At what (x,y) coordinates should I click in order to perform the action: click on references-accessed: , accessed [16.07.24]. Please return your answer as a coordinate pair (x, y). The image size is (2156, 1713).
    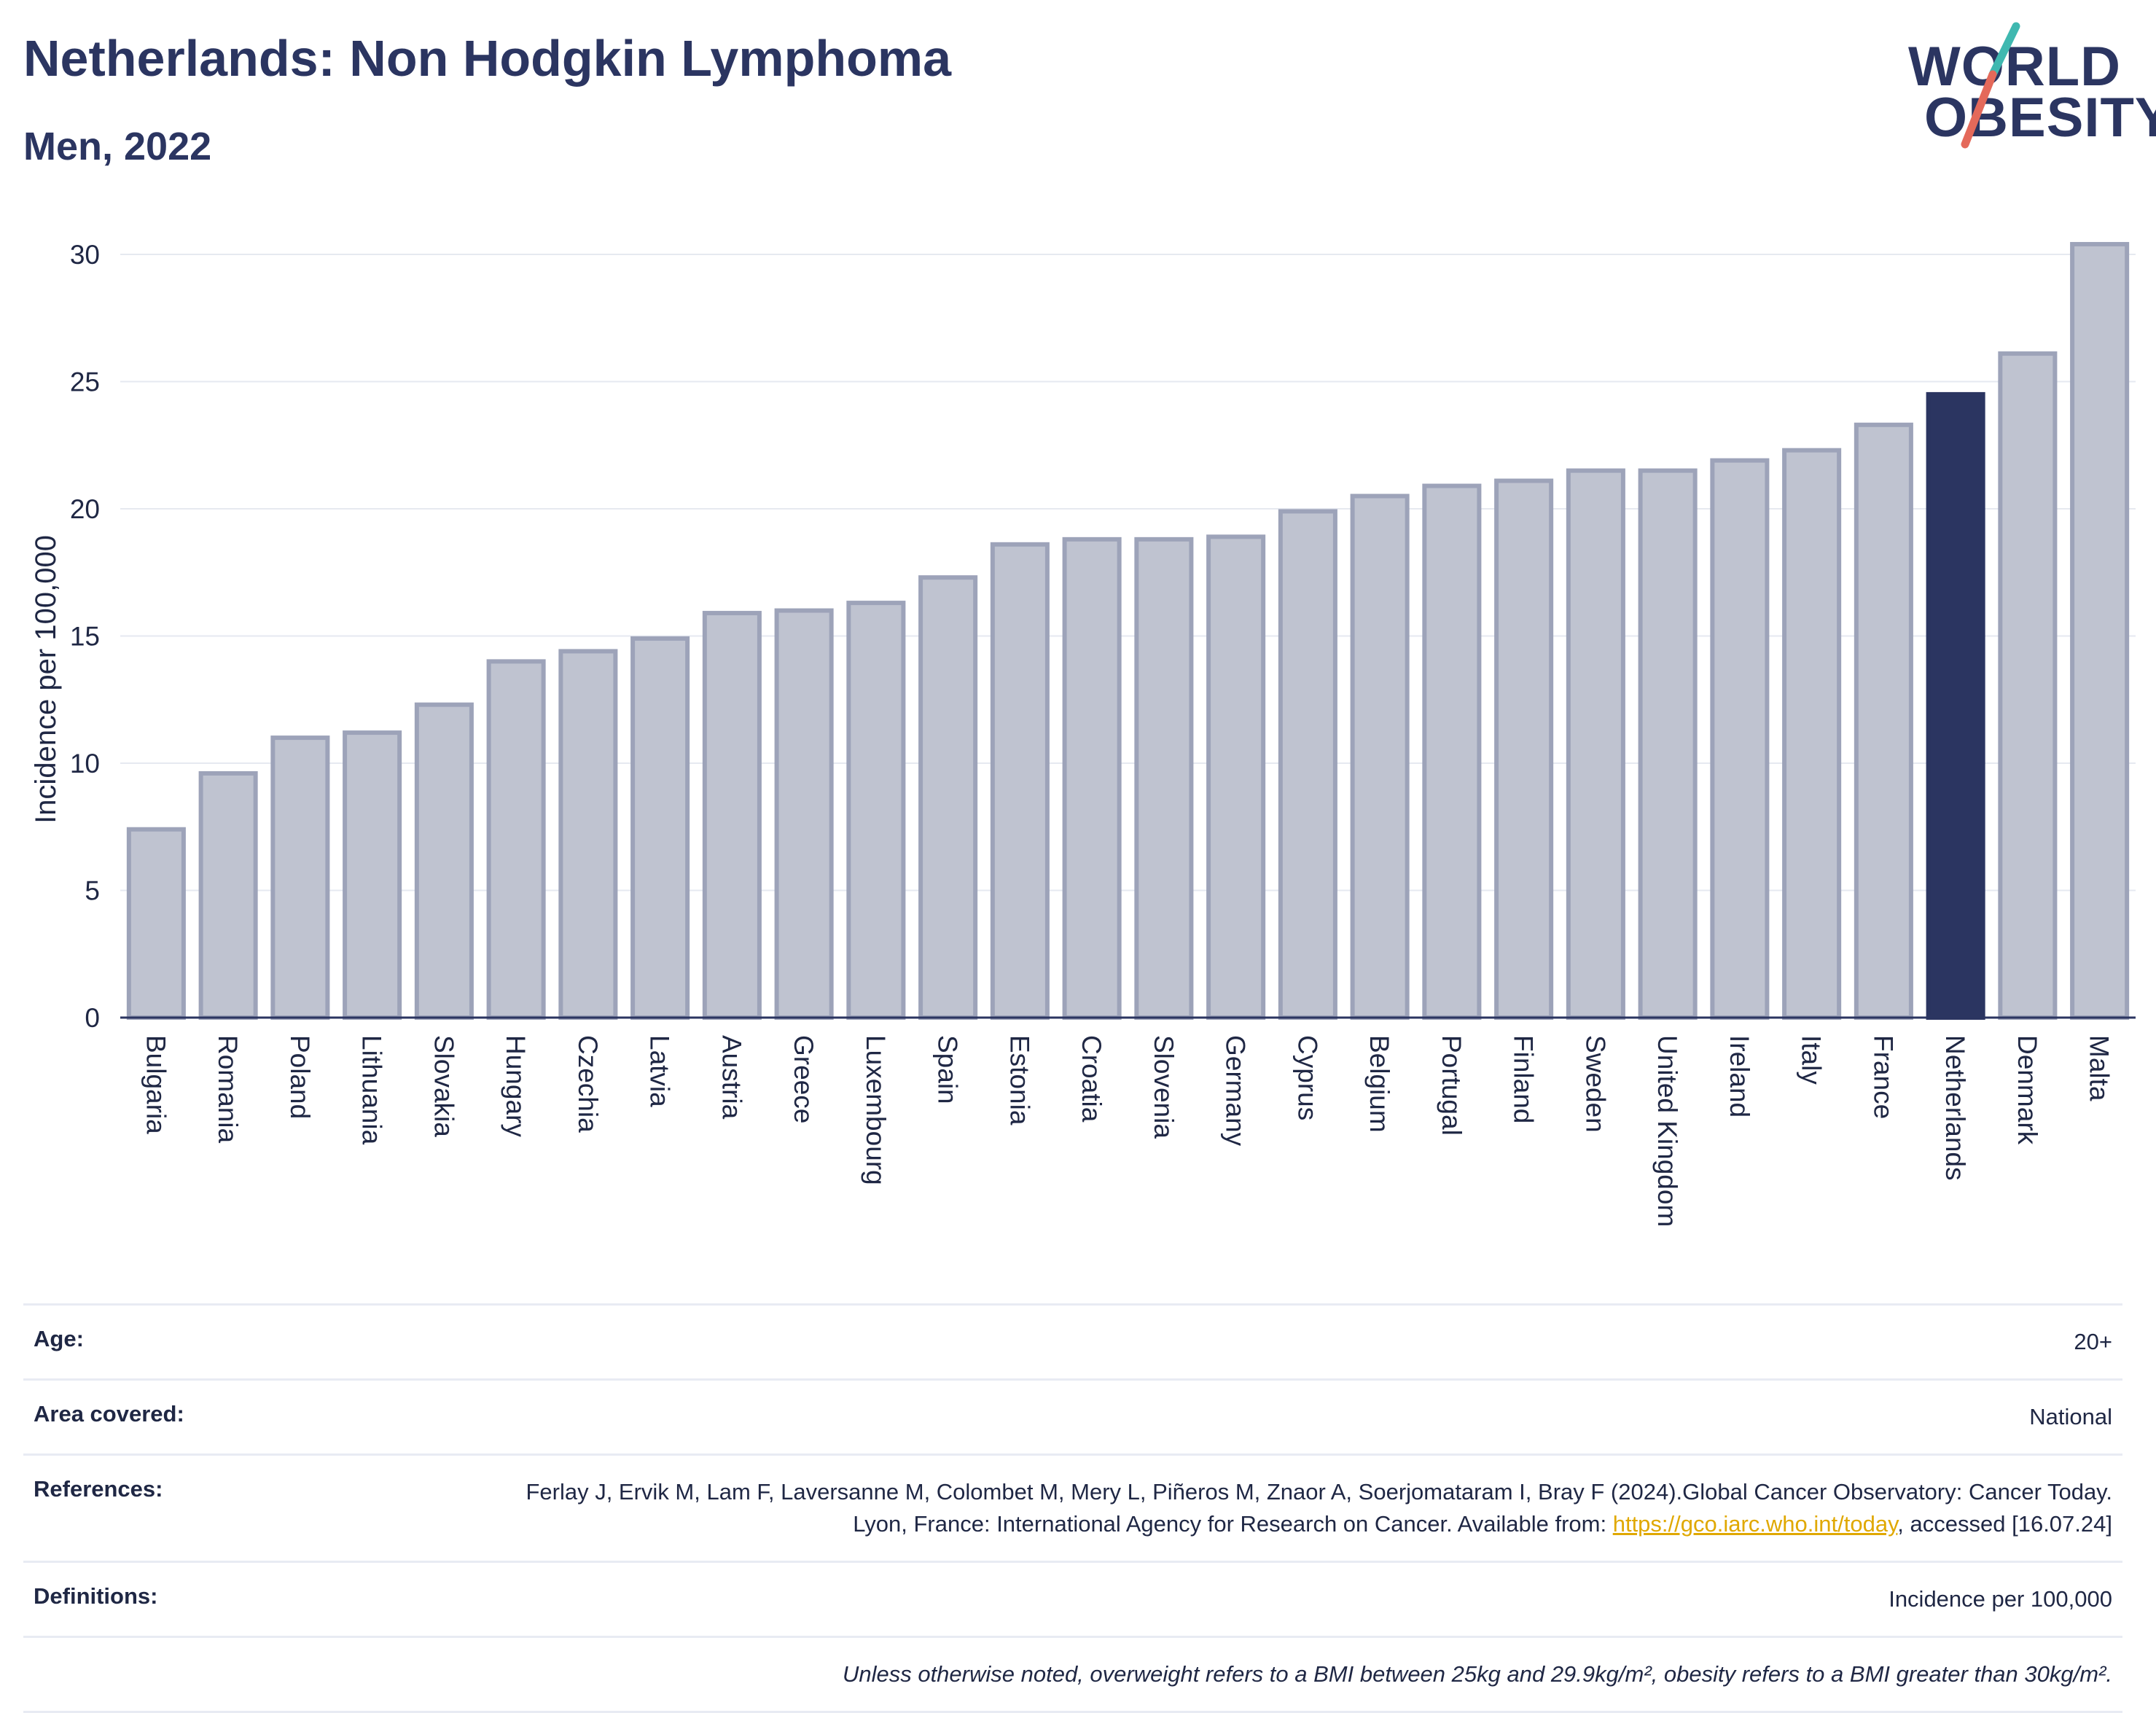
    Looking at the image, I should click on (2004, 1524).